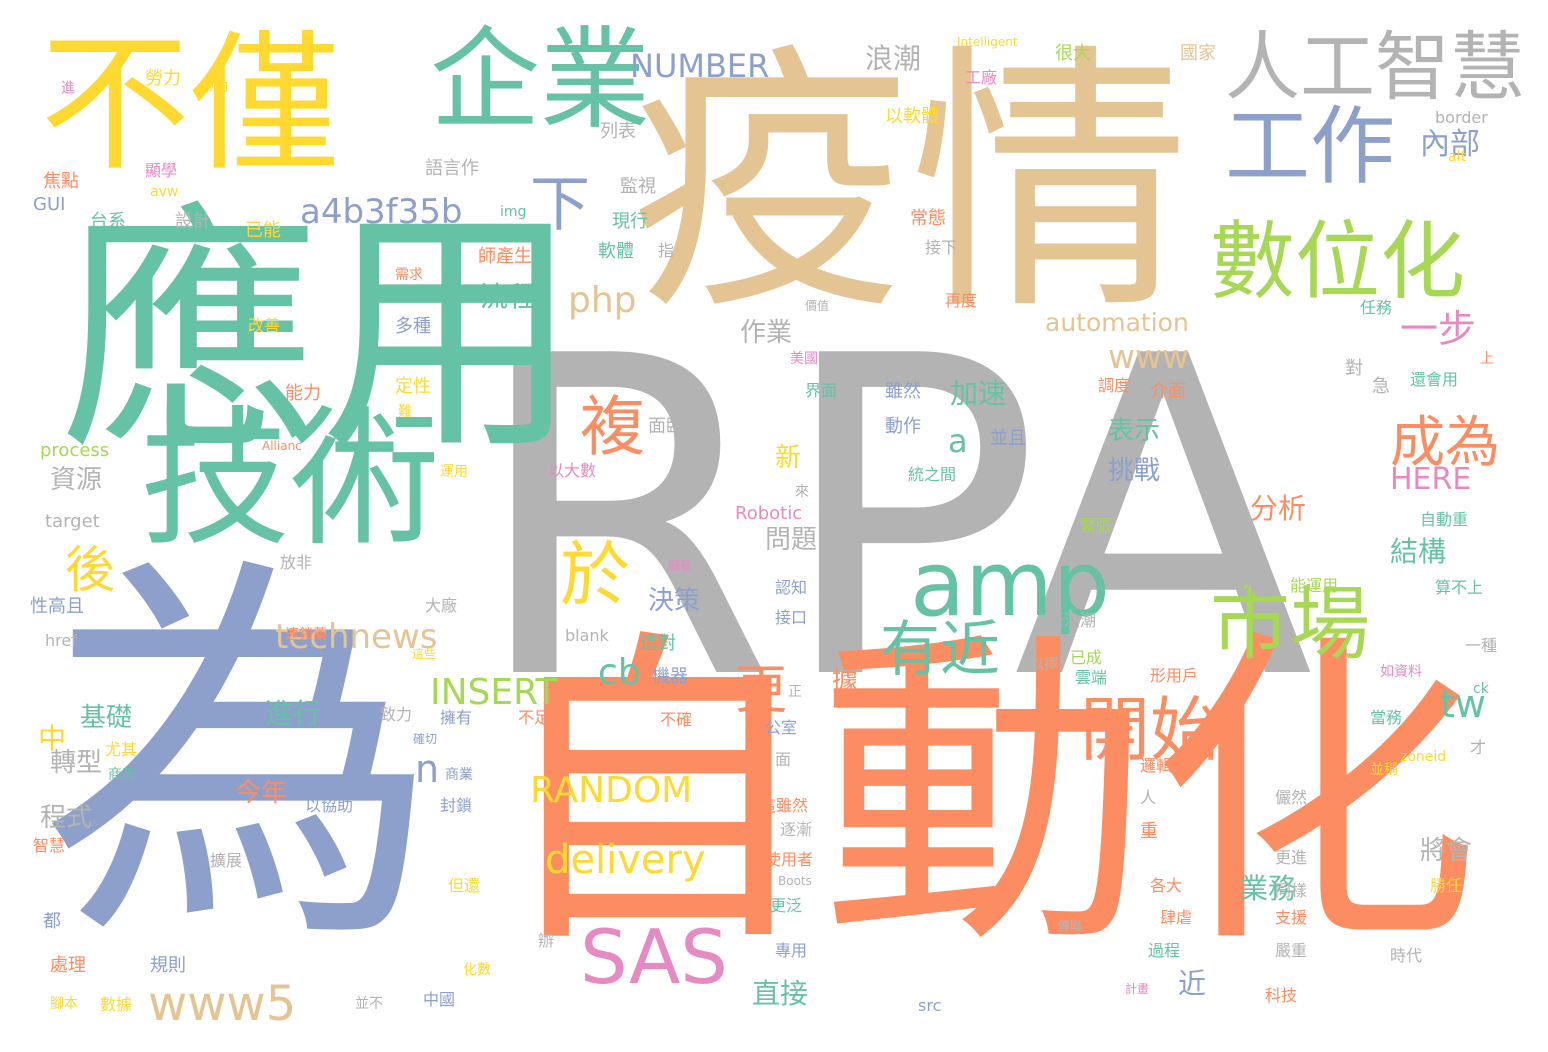  What do you see at coordinates (290, 480) in the screenshot?
I see `word-cjk-5: 技術` at bounding box center [290, 480].